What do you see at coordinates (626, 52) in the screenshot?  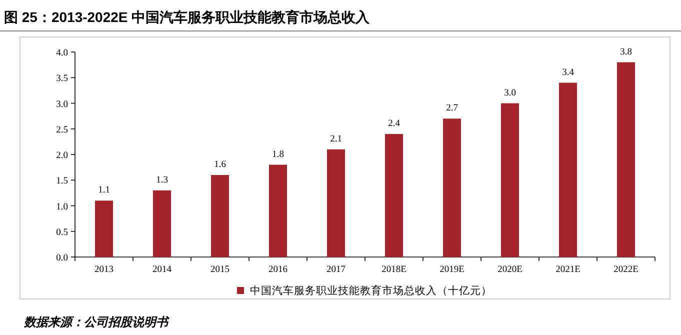 I see `data-label: 3.8` at bounding box center [626, 52].